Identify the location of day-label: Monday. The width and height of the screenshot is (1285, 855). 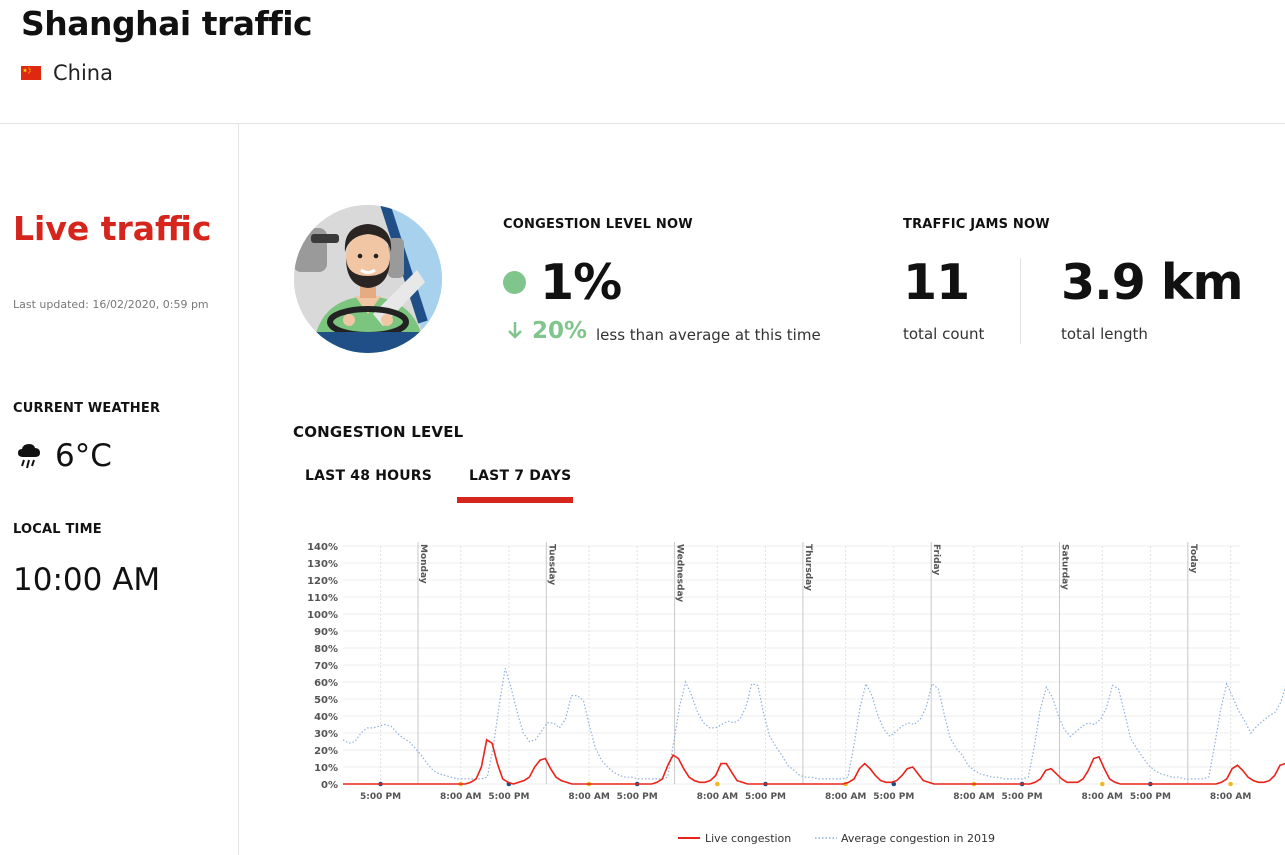
(423, 564).